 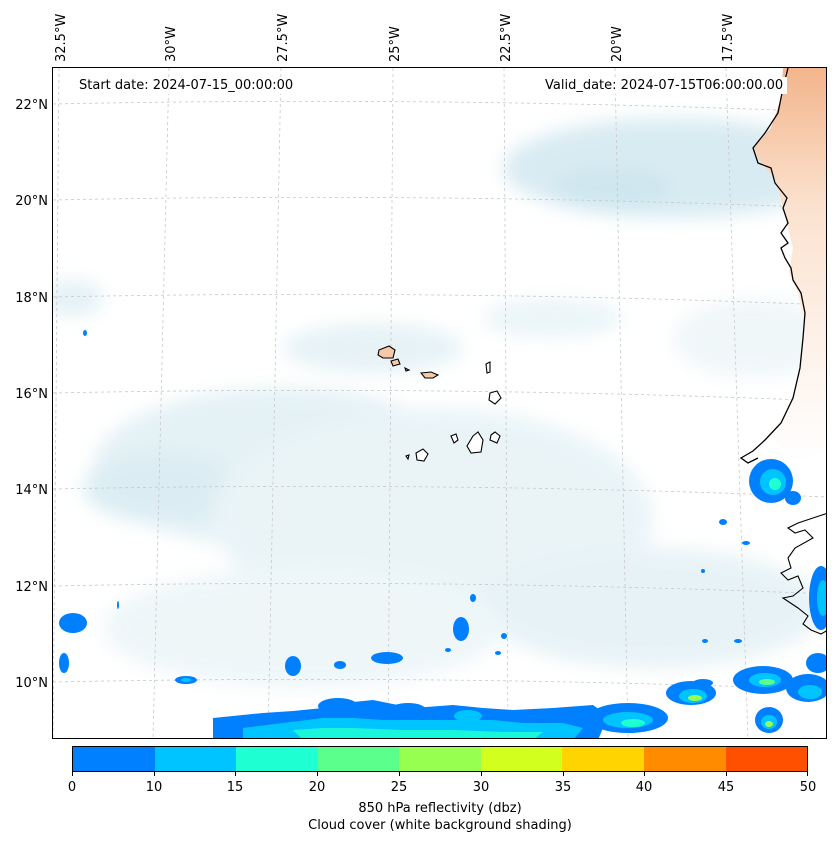 I want to click on africa-coastline-south, so click(x=803, y=574).